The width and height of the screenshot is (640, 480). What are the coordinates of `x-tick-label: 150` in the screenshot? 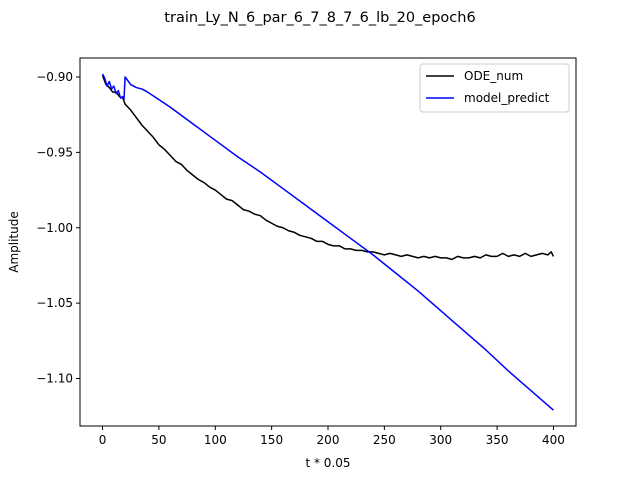 It's located at (271, 440).